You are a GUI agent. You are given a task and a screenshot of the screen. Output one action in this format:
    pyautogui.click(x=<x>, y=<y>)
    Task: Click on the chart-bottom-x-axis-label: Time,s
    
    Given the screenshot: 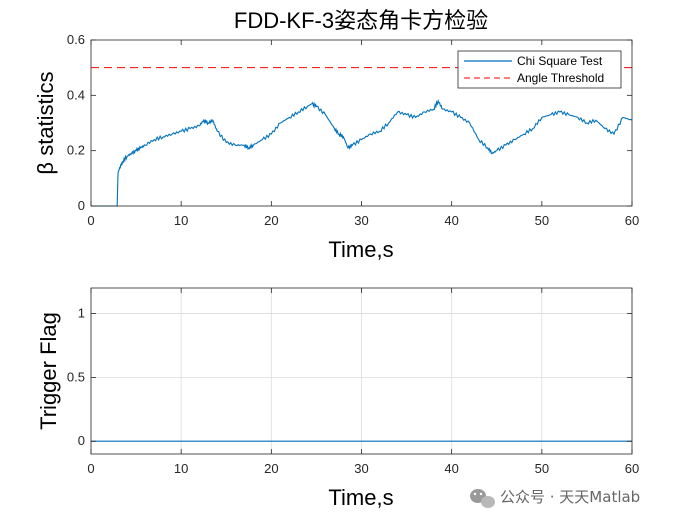 What is the action you would take?
    pyautogui.click(x=360, y=497)
    